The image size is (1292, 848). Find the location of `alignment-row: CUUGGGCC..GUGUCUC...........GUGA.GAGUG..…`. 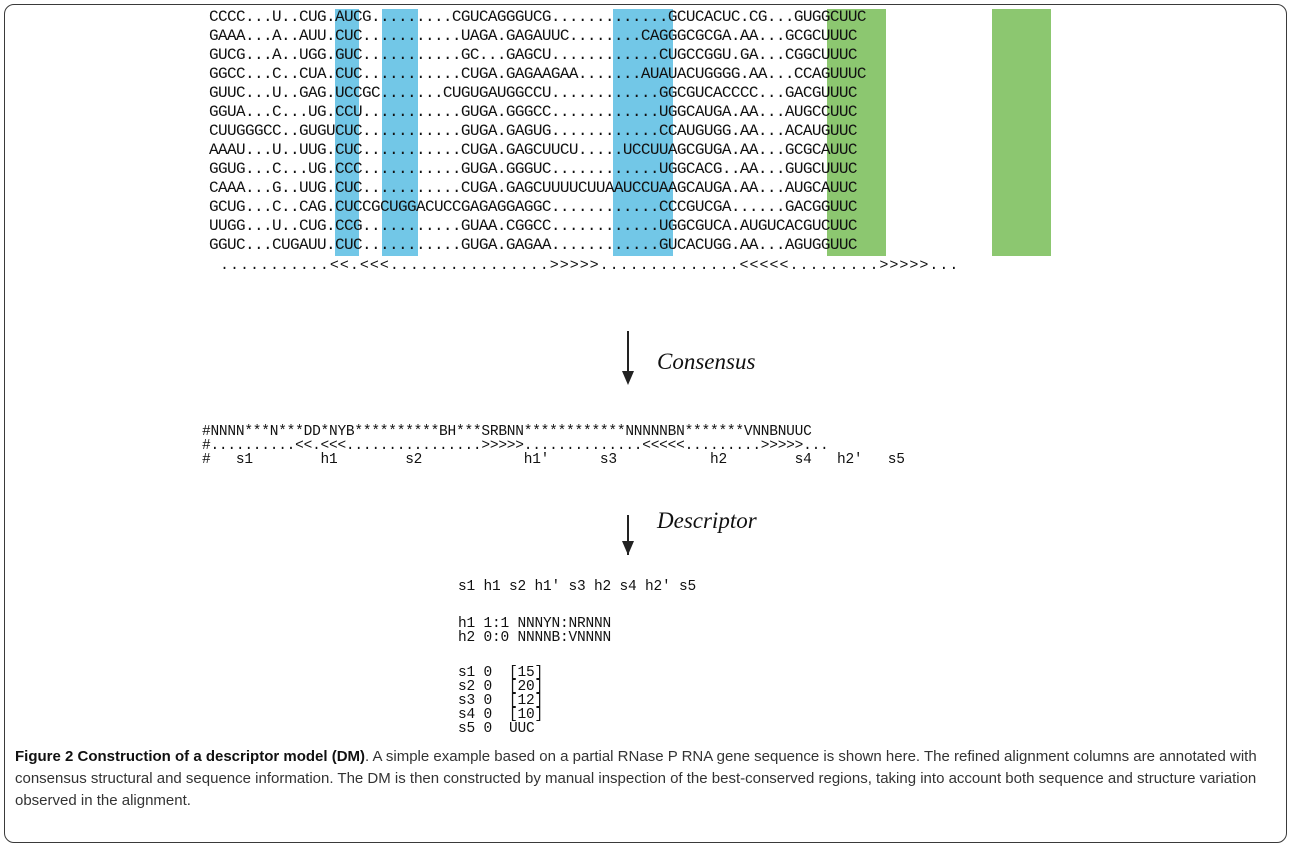

alignment-row: CUUGGGCC..GUGUCUC...........GUGA.GAGUG..… is located at coordinates (533, 131).